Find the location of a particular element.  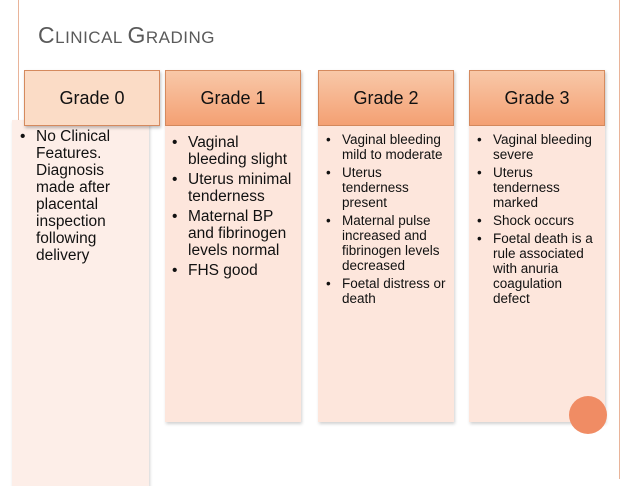

list-item: Foetal distress or death is located at coordinates (387, 291).